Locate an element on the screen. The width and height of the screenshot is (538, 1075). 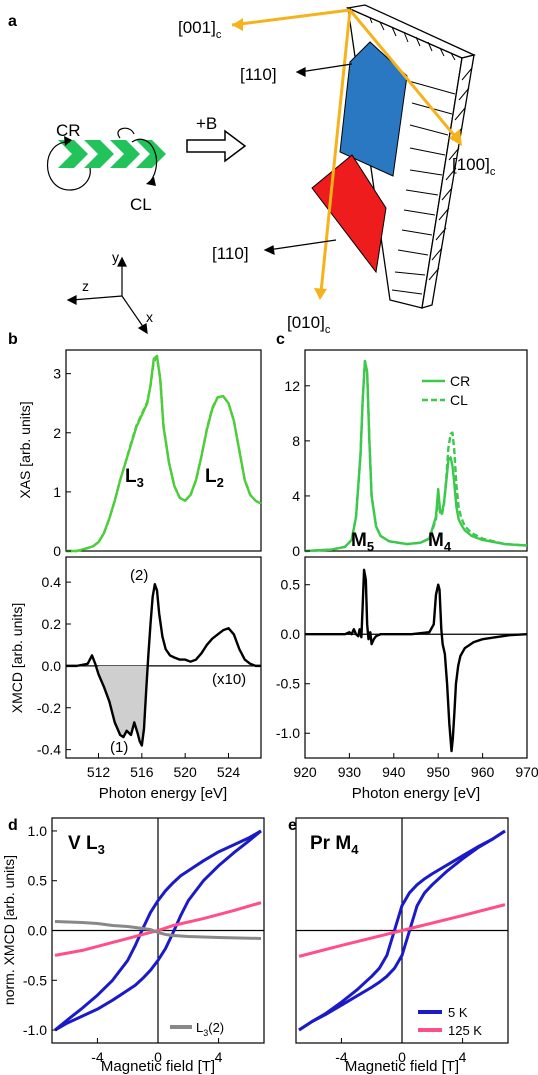
panel-c-xmcd-frame is located at coordinates (416, 657).